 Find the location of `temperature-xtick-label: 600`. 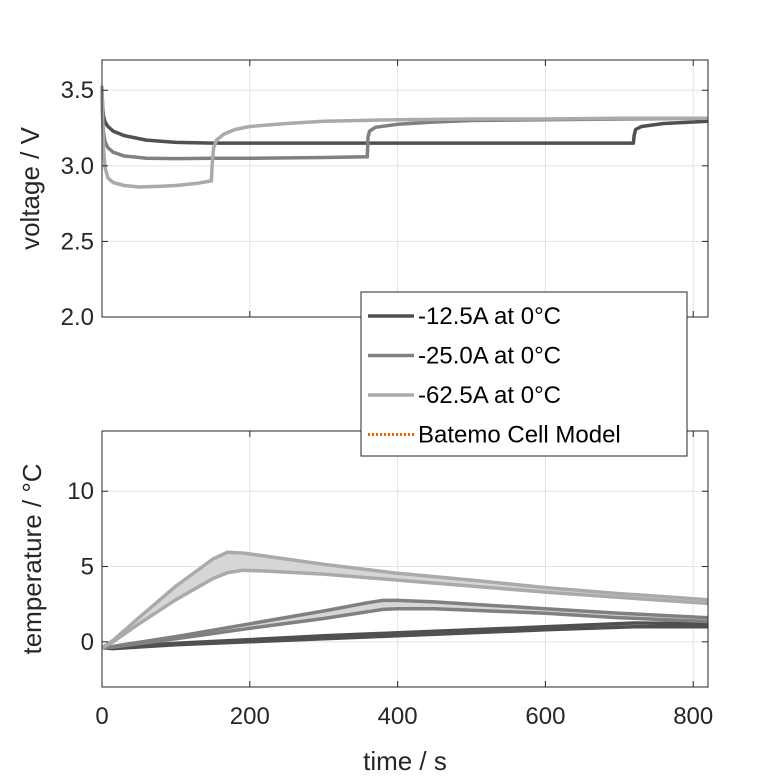

temperature-xtick-label: 600 is located at coordinates (545, 716).